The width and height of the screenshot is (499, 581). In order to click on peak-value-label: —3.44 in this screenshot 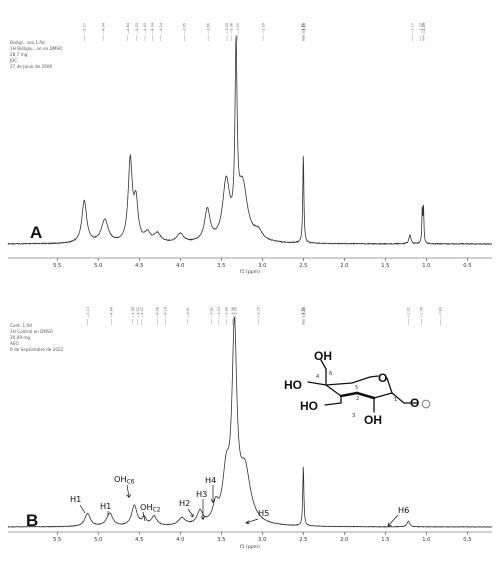, I will do `click(226, 312)`.